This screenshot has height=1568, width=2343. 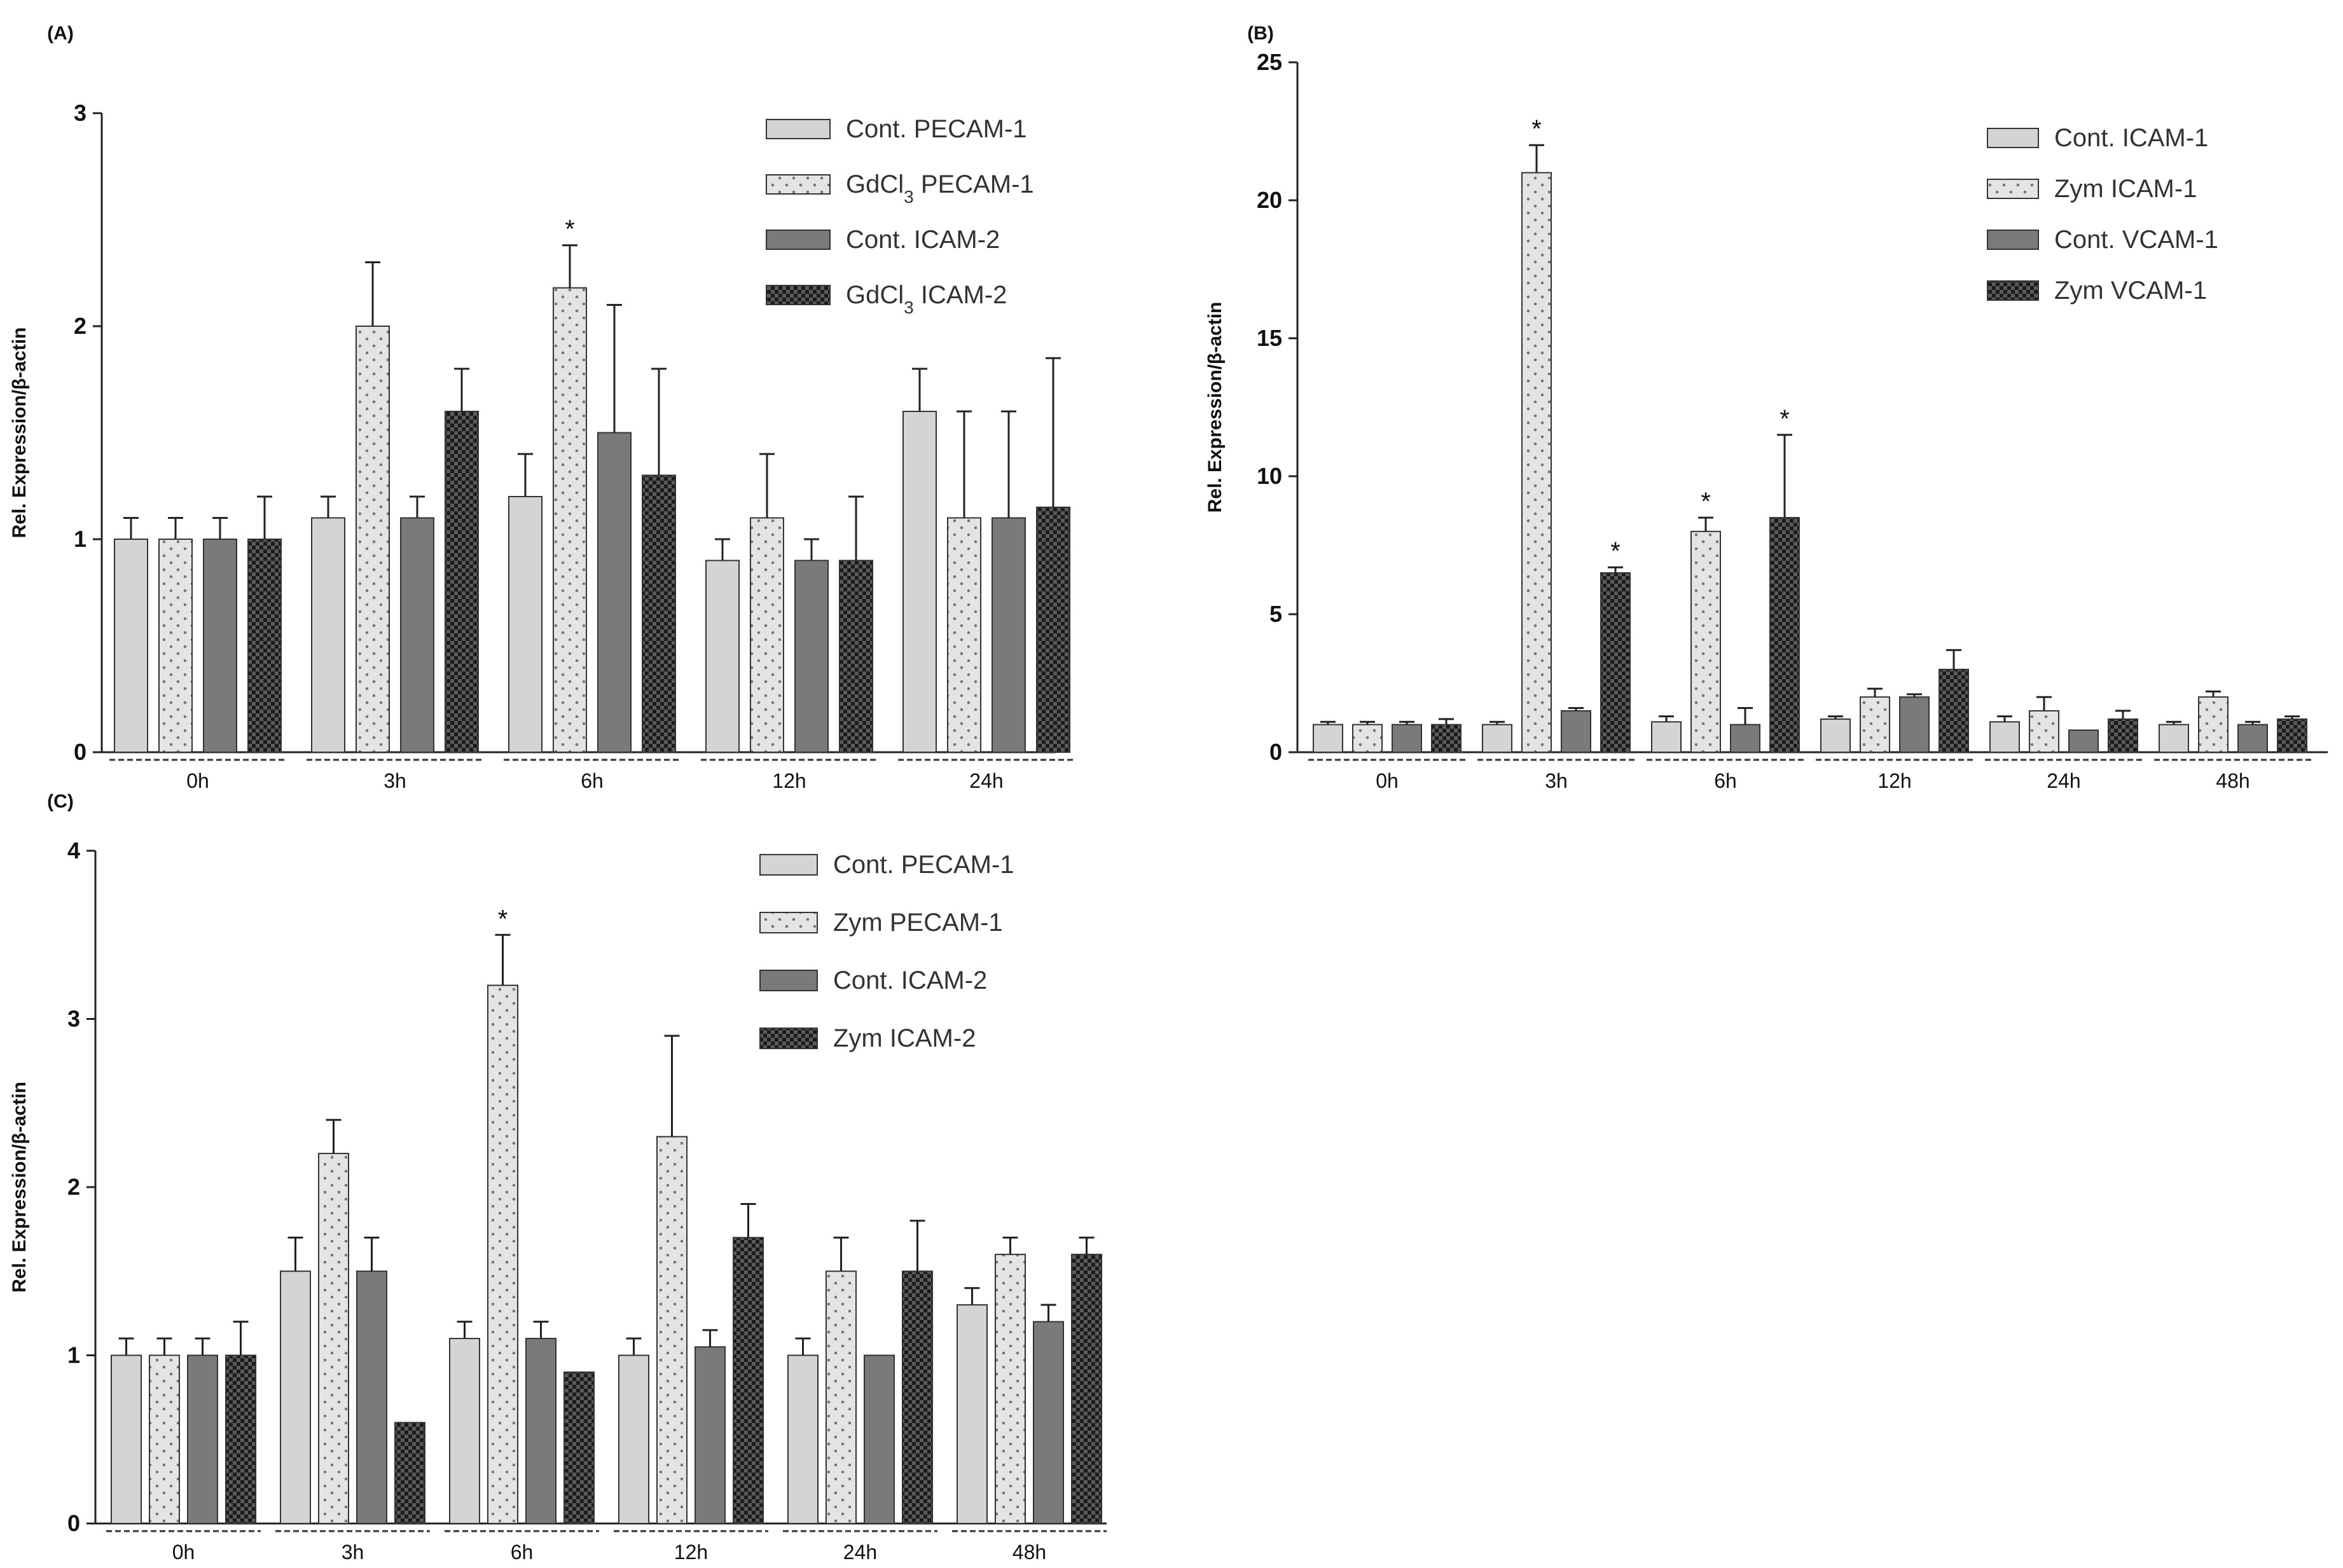 I want to click on y-tick-label: 5, so click(x=1275, y=614).